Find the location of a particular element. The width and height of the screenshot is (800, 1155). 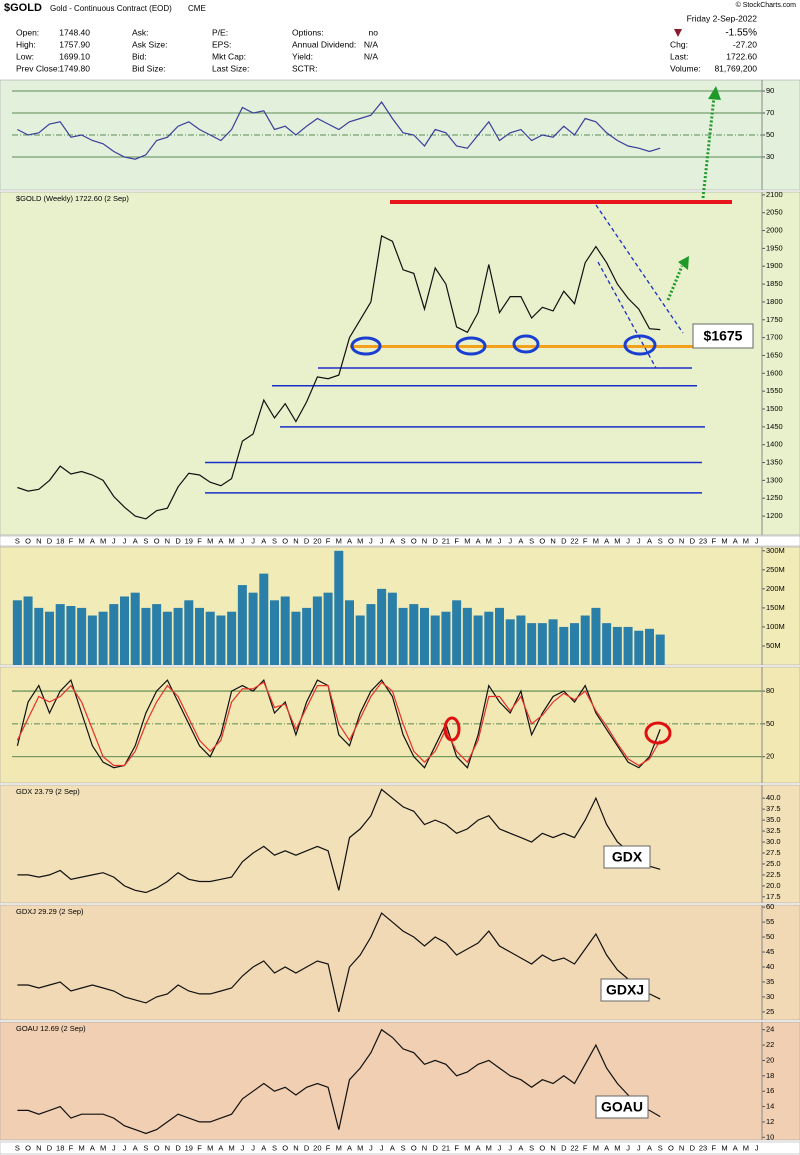

down-triangle is located at coordinates (678, 33).